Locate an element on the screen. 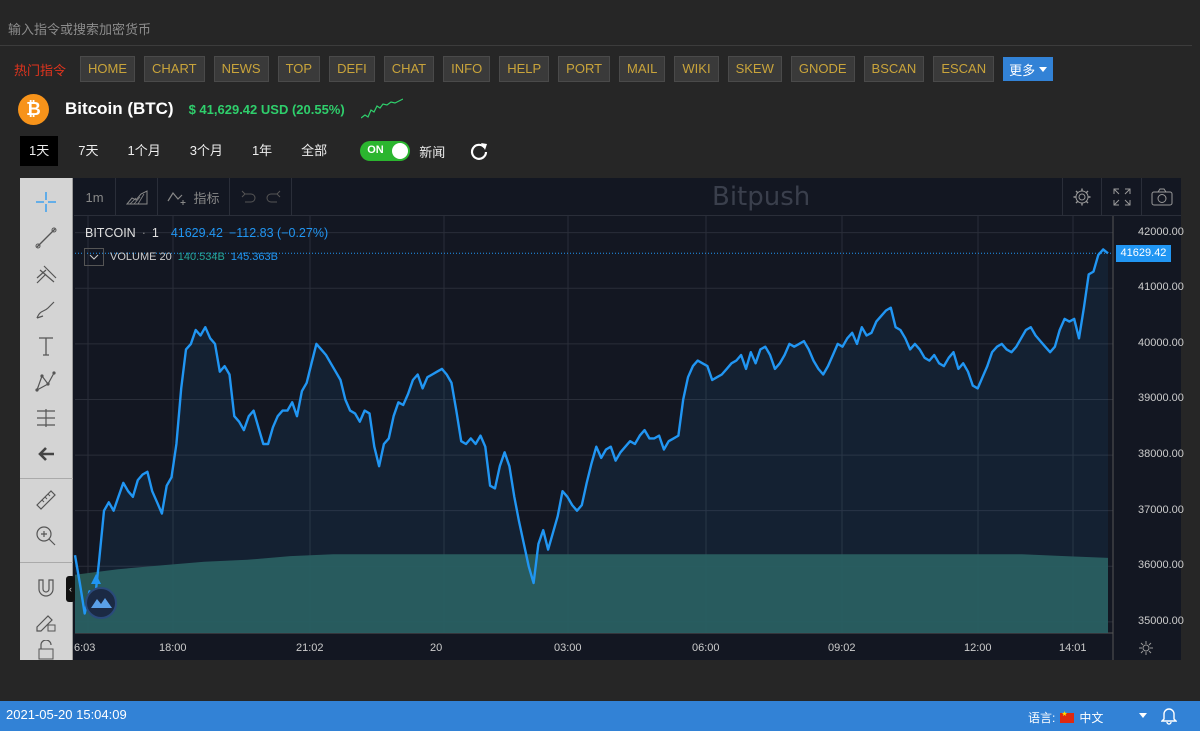  hot-command-news: NEWS is located at coordinates (241, 69).